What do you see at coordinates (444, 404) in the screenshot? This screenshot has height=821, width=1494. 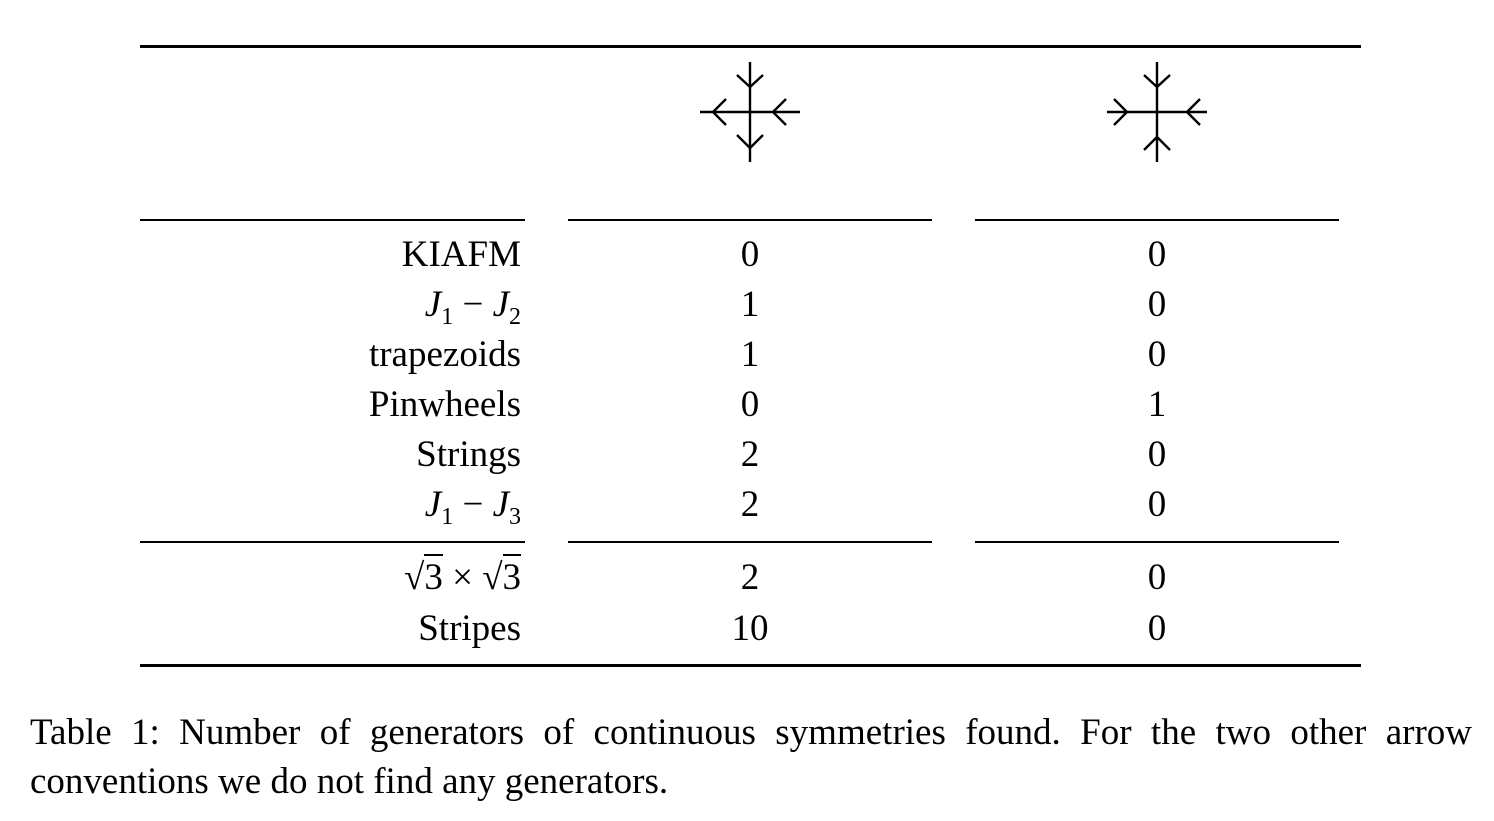 I see `row-label: Pinwheels` at bounding box center [444, 404].